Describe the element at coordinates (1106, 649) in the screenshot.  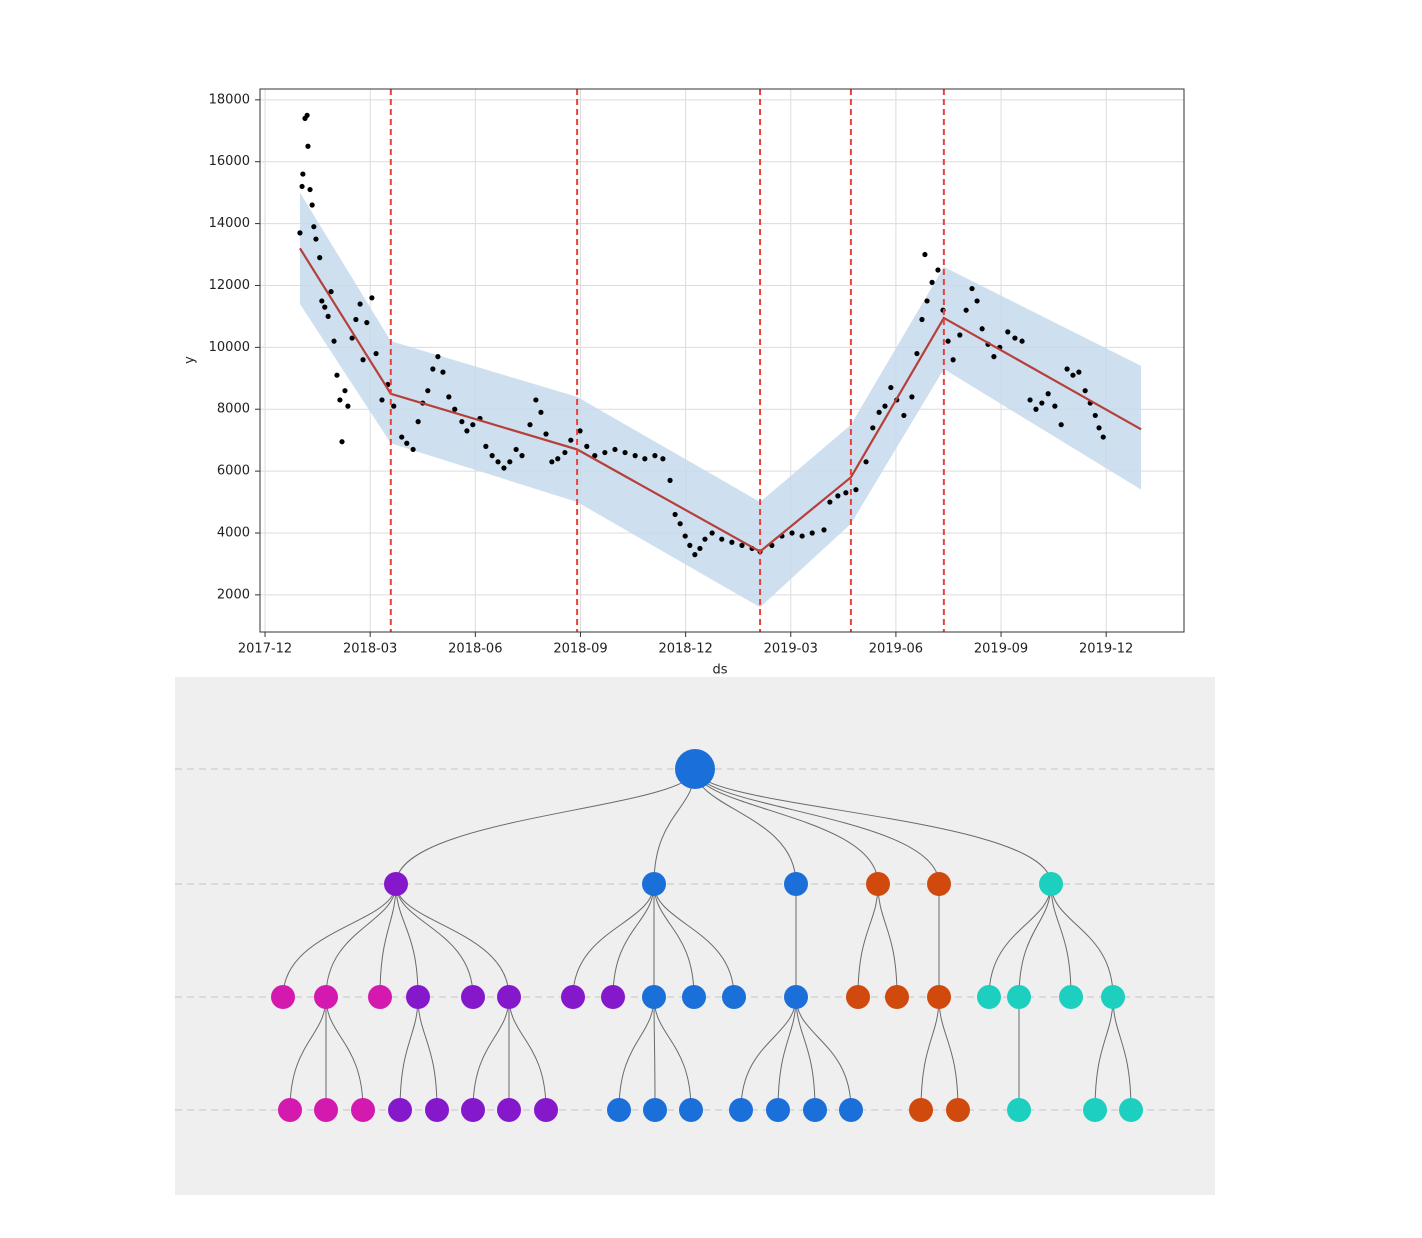
I see `x-tick-label: 2019-12` at that location.